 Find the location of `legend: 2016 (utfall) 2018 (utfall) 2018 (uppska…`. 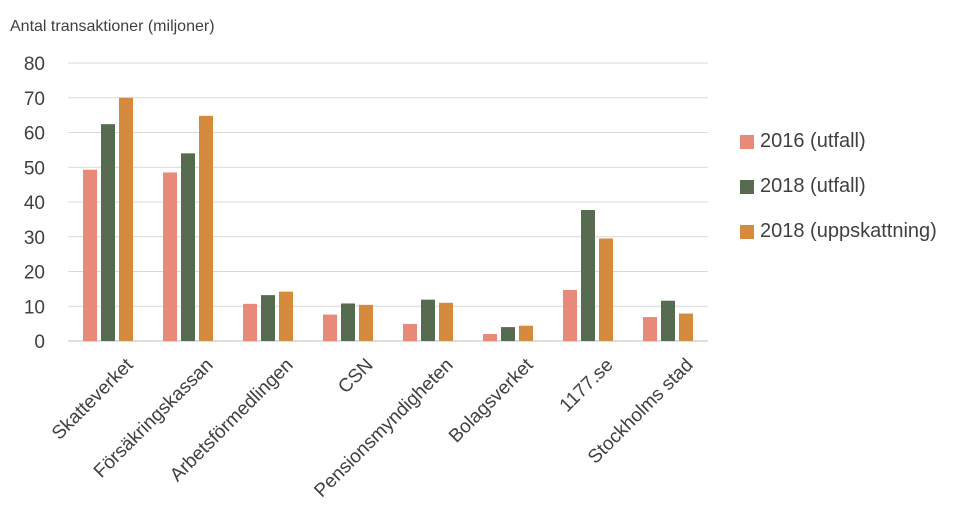

legend: 2016 (utfall) 2018 (utfall) 2018 (uppska… is located at coordinates (838, 197).